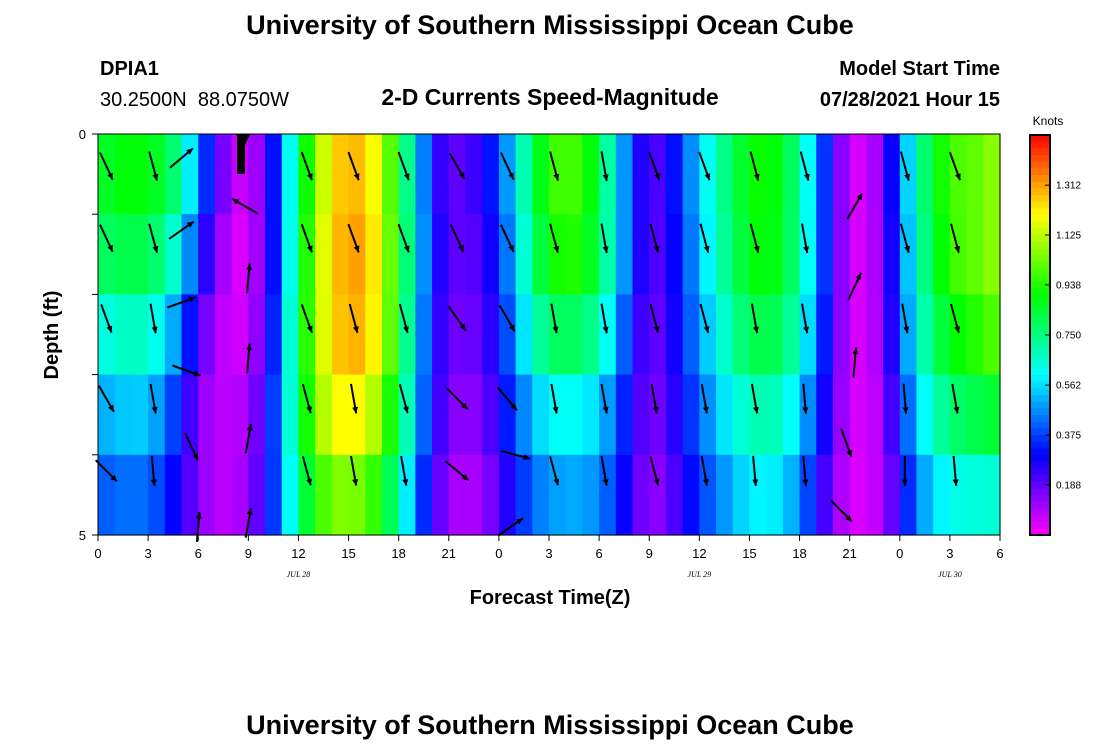 The width and height of the screenshot is (1100, 750). I want to click on y-tick-label: 0, so click(82, 134).